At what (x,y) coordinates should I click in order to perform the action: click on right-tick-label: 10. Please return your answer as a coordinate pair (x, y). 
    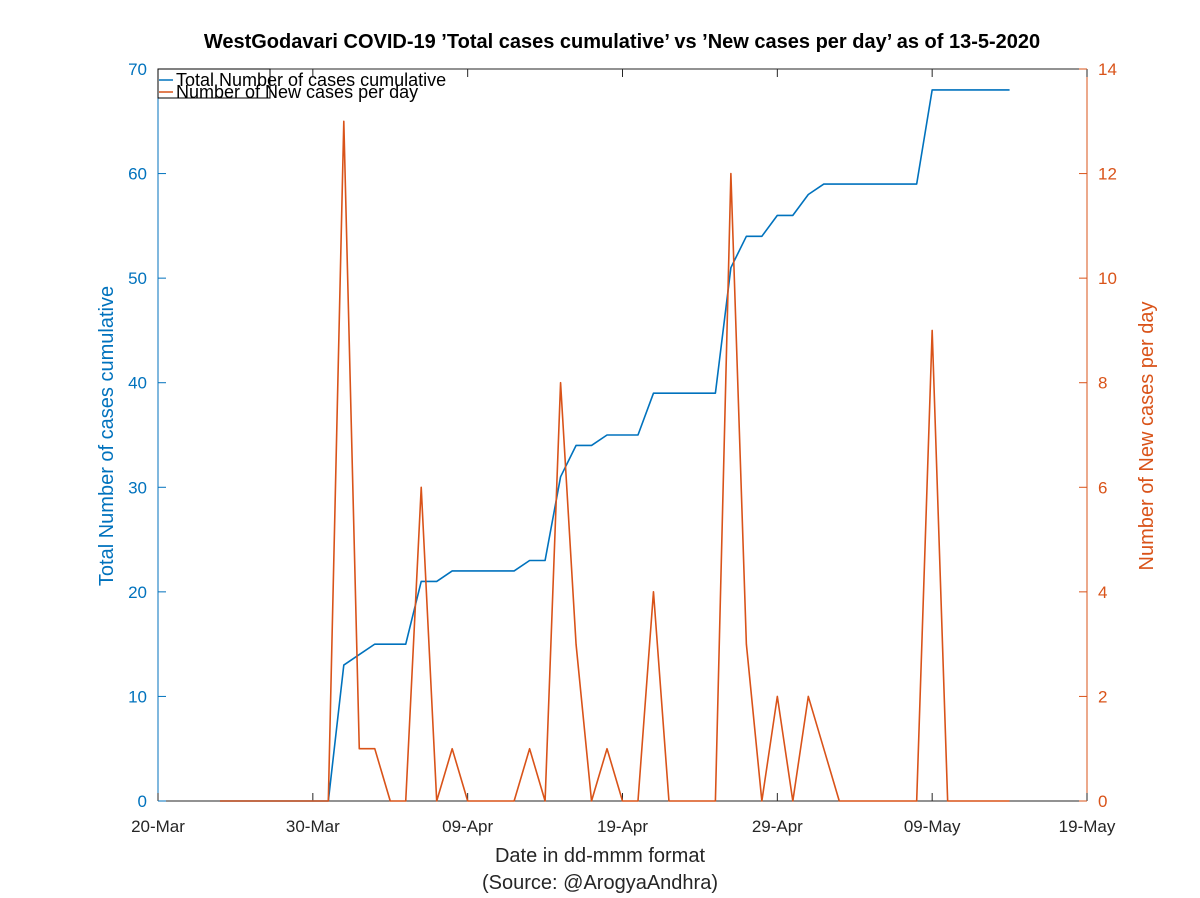
    Looking at the image, I should click on (1107, 278).